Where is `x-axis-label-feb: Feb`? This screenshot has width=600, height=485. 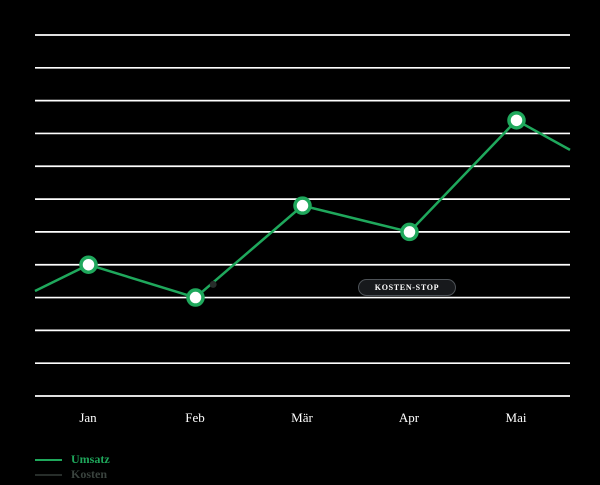 x-axis-label-feb: Feb is located at coordinates (195, 417).